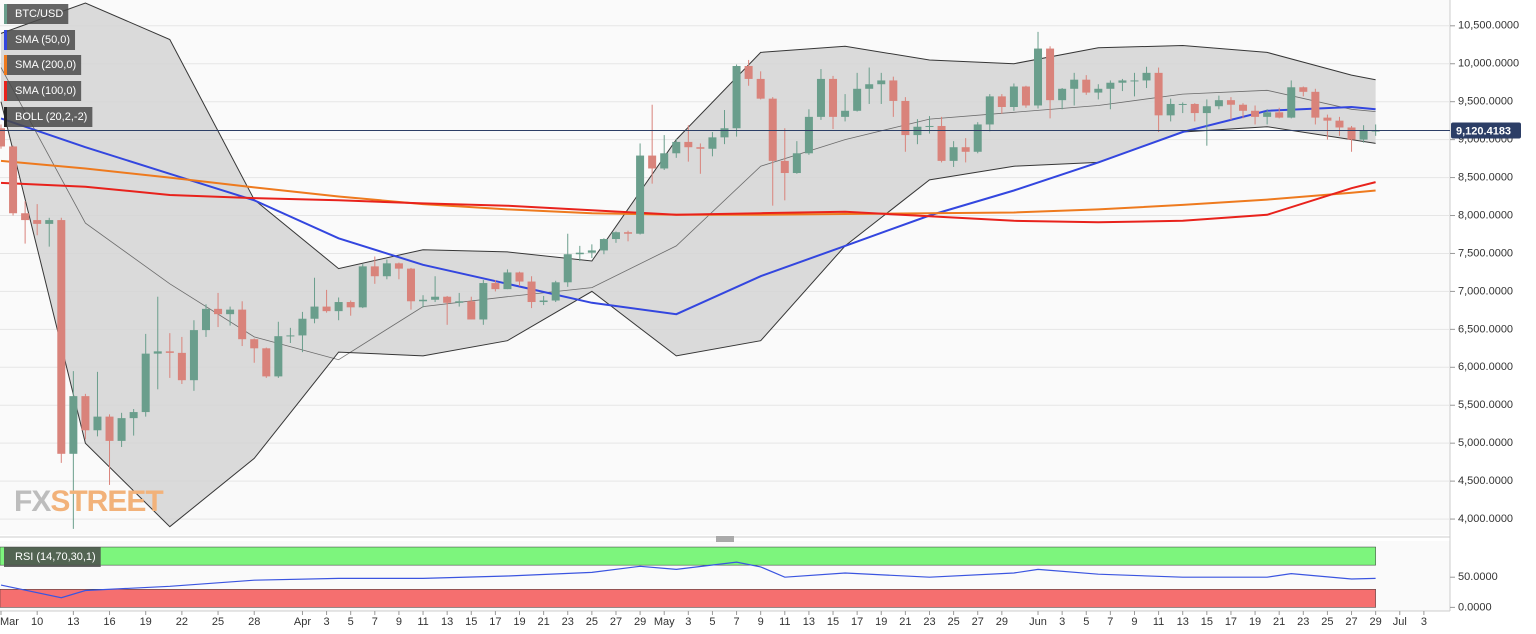 This screenshot has width=1536, height=634. I want to click on watermark: FXSTREET, so click(88, 501).